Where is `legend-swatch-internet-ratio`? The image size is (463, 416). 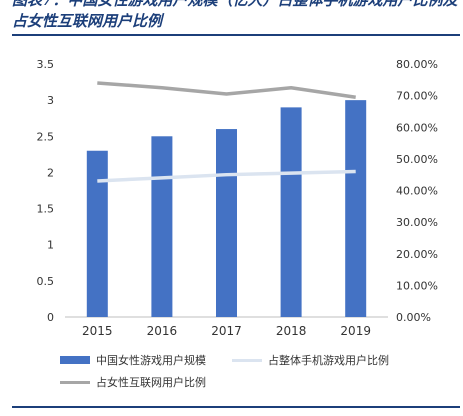 legend-swatch-internet-ratio is located at coordinates (75, 382).